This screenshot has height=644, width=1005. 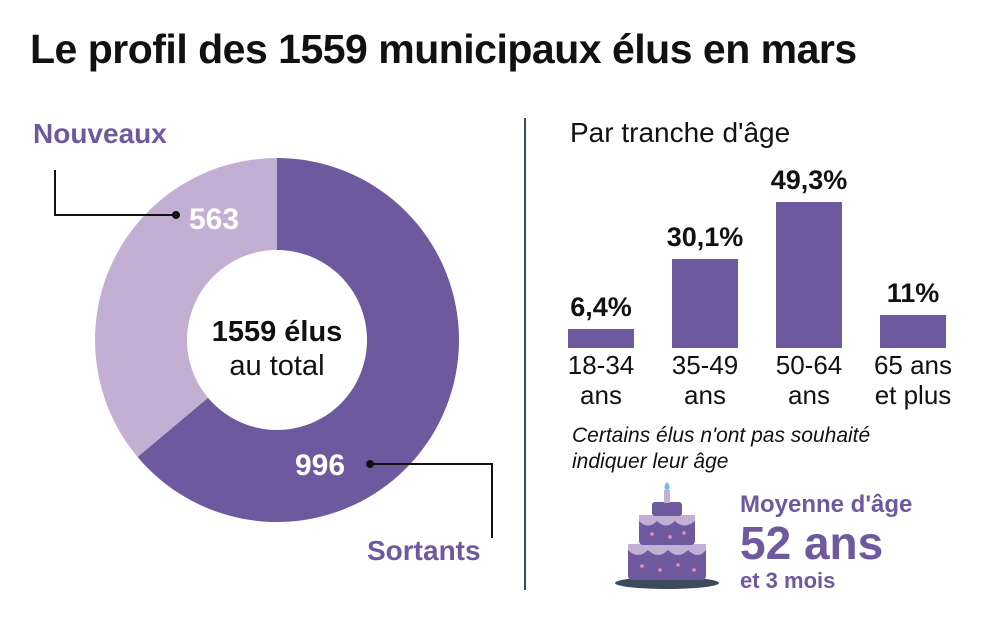 What do you see at coordinates (186, 308) in the screenshot?
I see `donut-slice-nouveaux` at bounding box center [186, 308].